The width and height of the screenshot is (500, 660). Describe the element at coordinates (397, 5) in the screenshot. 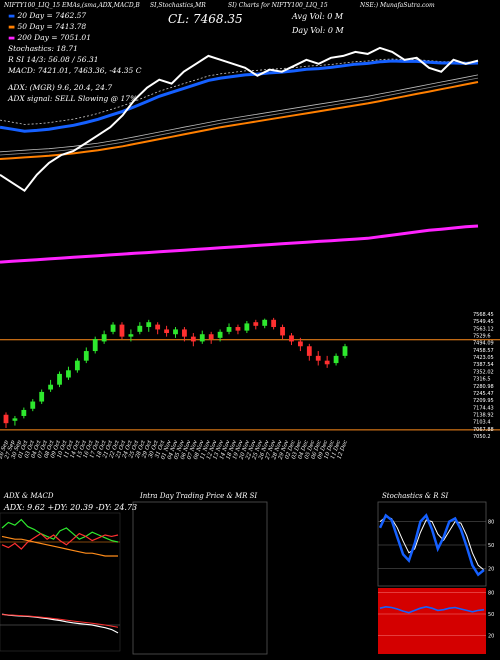

I see `header-title-far: NSE:) MunafaSutra.com` at that location.